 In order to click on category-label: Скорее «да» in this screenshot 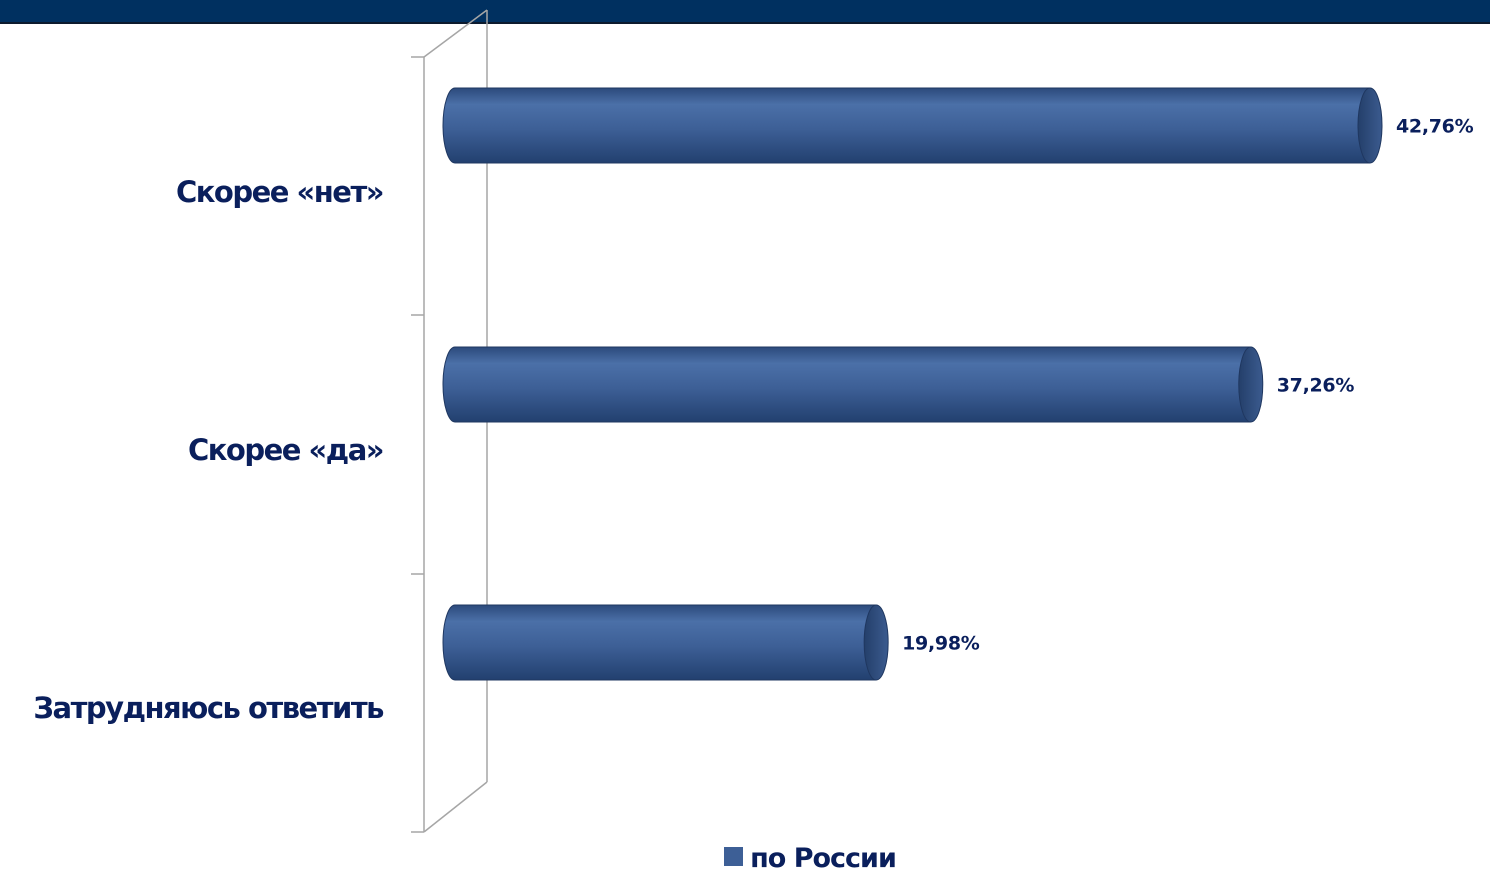, I will do `click(285, 450)`.